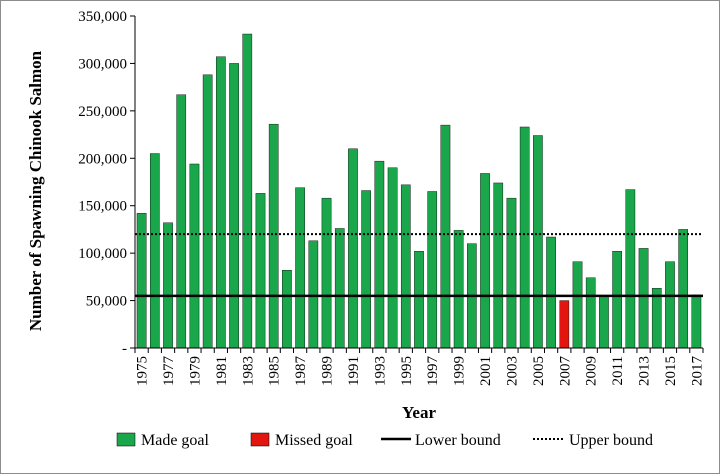  What do you see at coordinates (405, 266) in the screenshot?
I see `bar-1995` at bounding box center [405, 266].